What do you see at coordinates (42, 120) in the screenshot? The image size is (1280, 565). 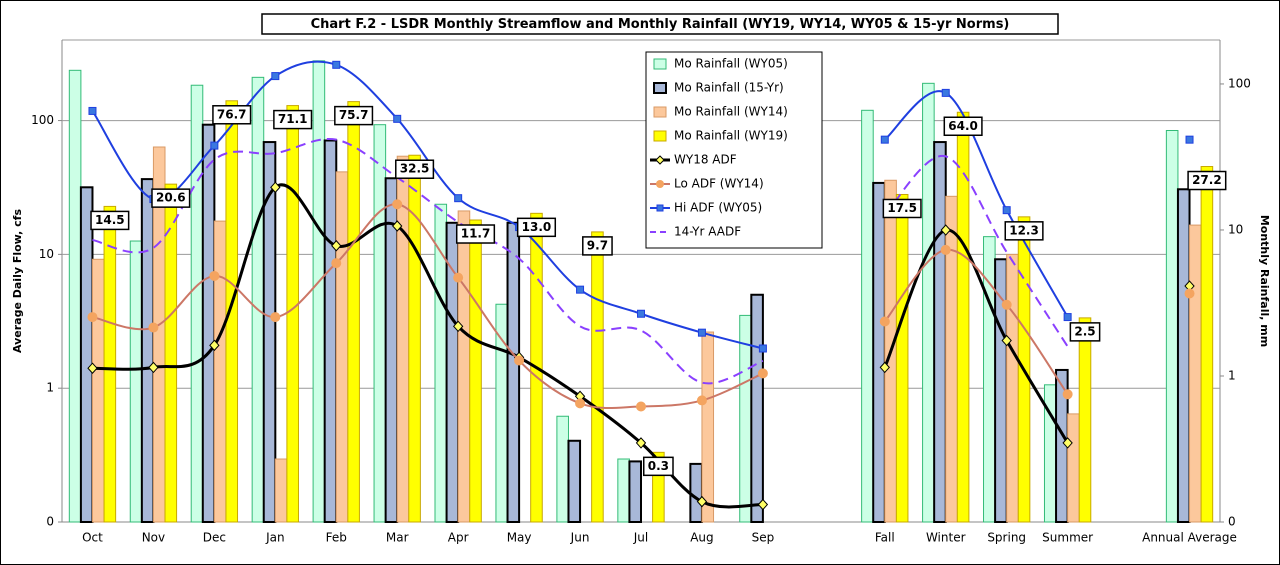 I see `y-tick-label: 100` at bounding box center [42, 120].